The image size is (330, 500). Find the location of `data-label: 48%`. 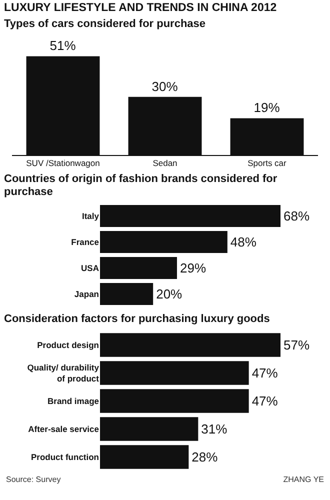

data-label: 48% is located at coordinates (243, 242).